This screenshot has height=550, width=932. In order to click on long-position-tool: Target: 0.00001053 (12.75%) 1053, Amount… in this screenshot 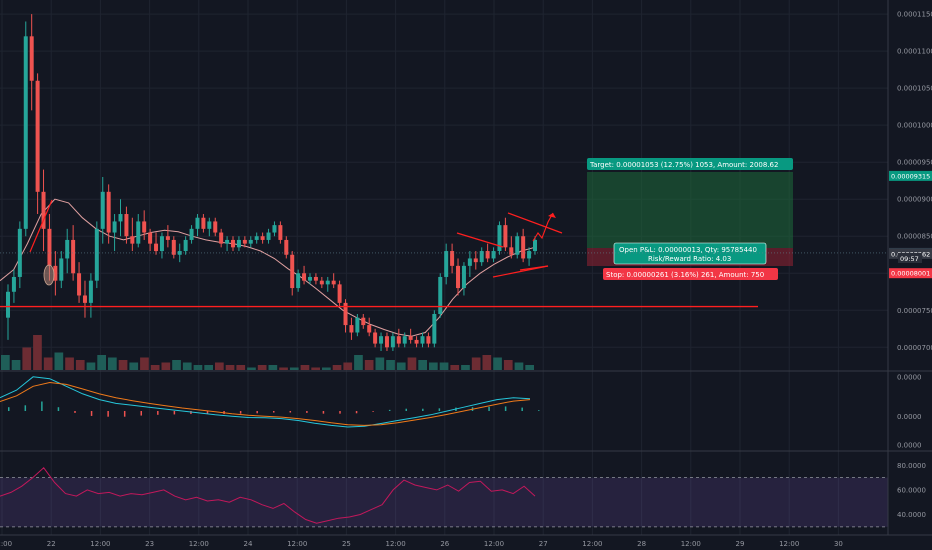, I will do `click(690, 219)`.